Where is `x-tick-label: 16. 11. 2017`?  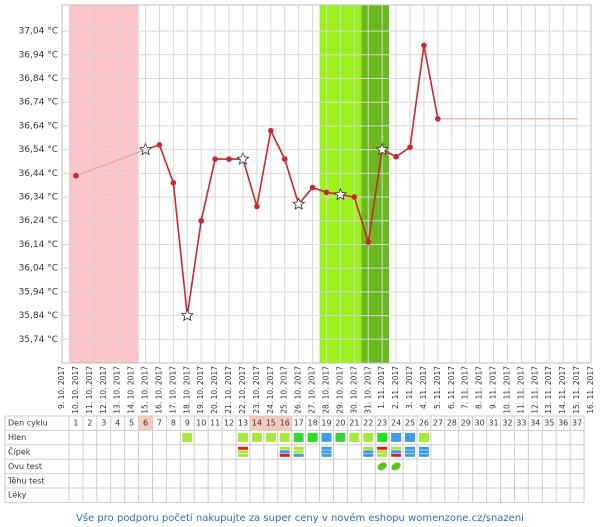
x-tick-label: 16. 11. 2017 is located at coordinates (590, 390).